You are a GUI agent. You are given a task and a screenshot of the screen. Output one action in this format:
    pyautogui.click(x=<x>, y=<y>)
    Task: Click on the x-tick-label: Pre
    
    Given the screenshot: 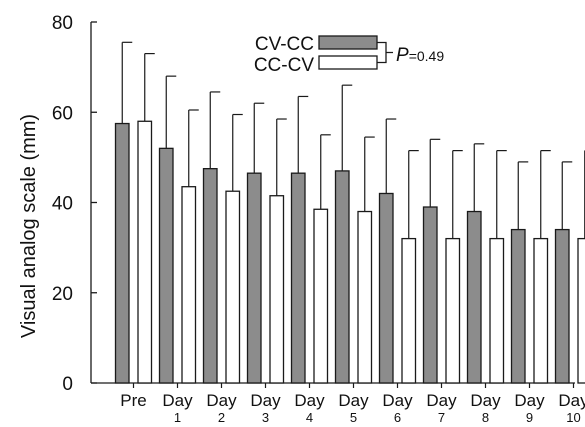 What is the action you would take?
    pyautogui.click(x=133, y=400)
    